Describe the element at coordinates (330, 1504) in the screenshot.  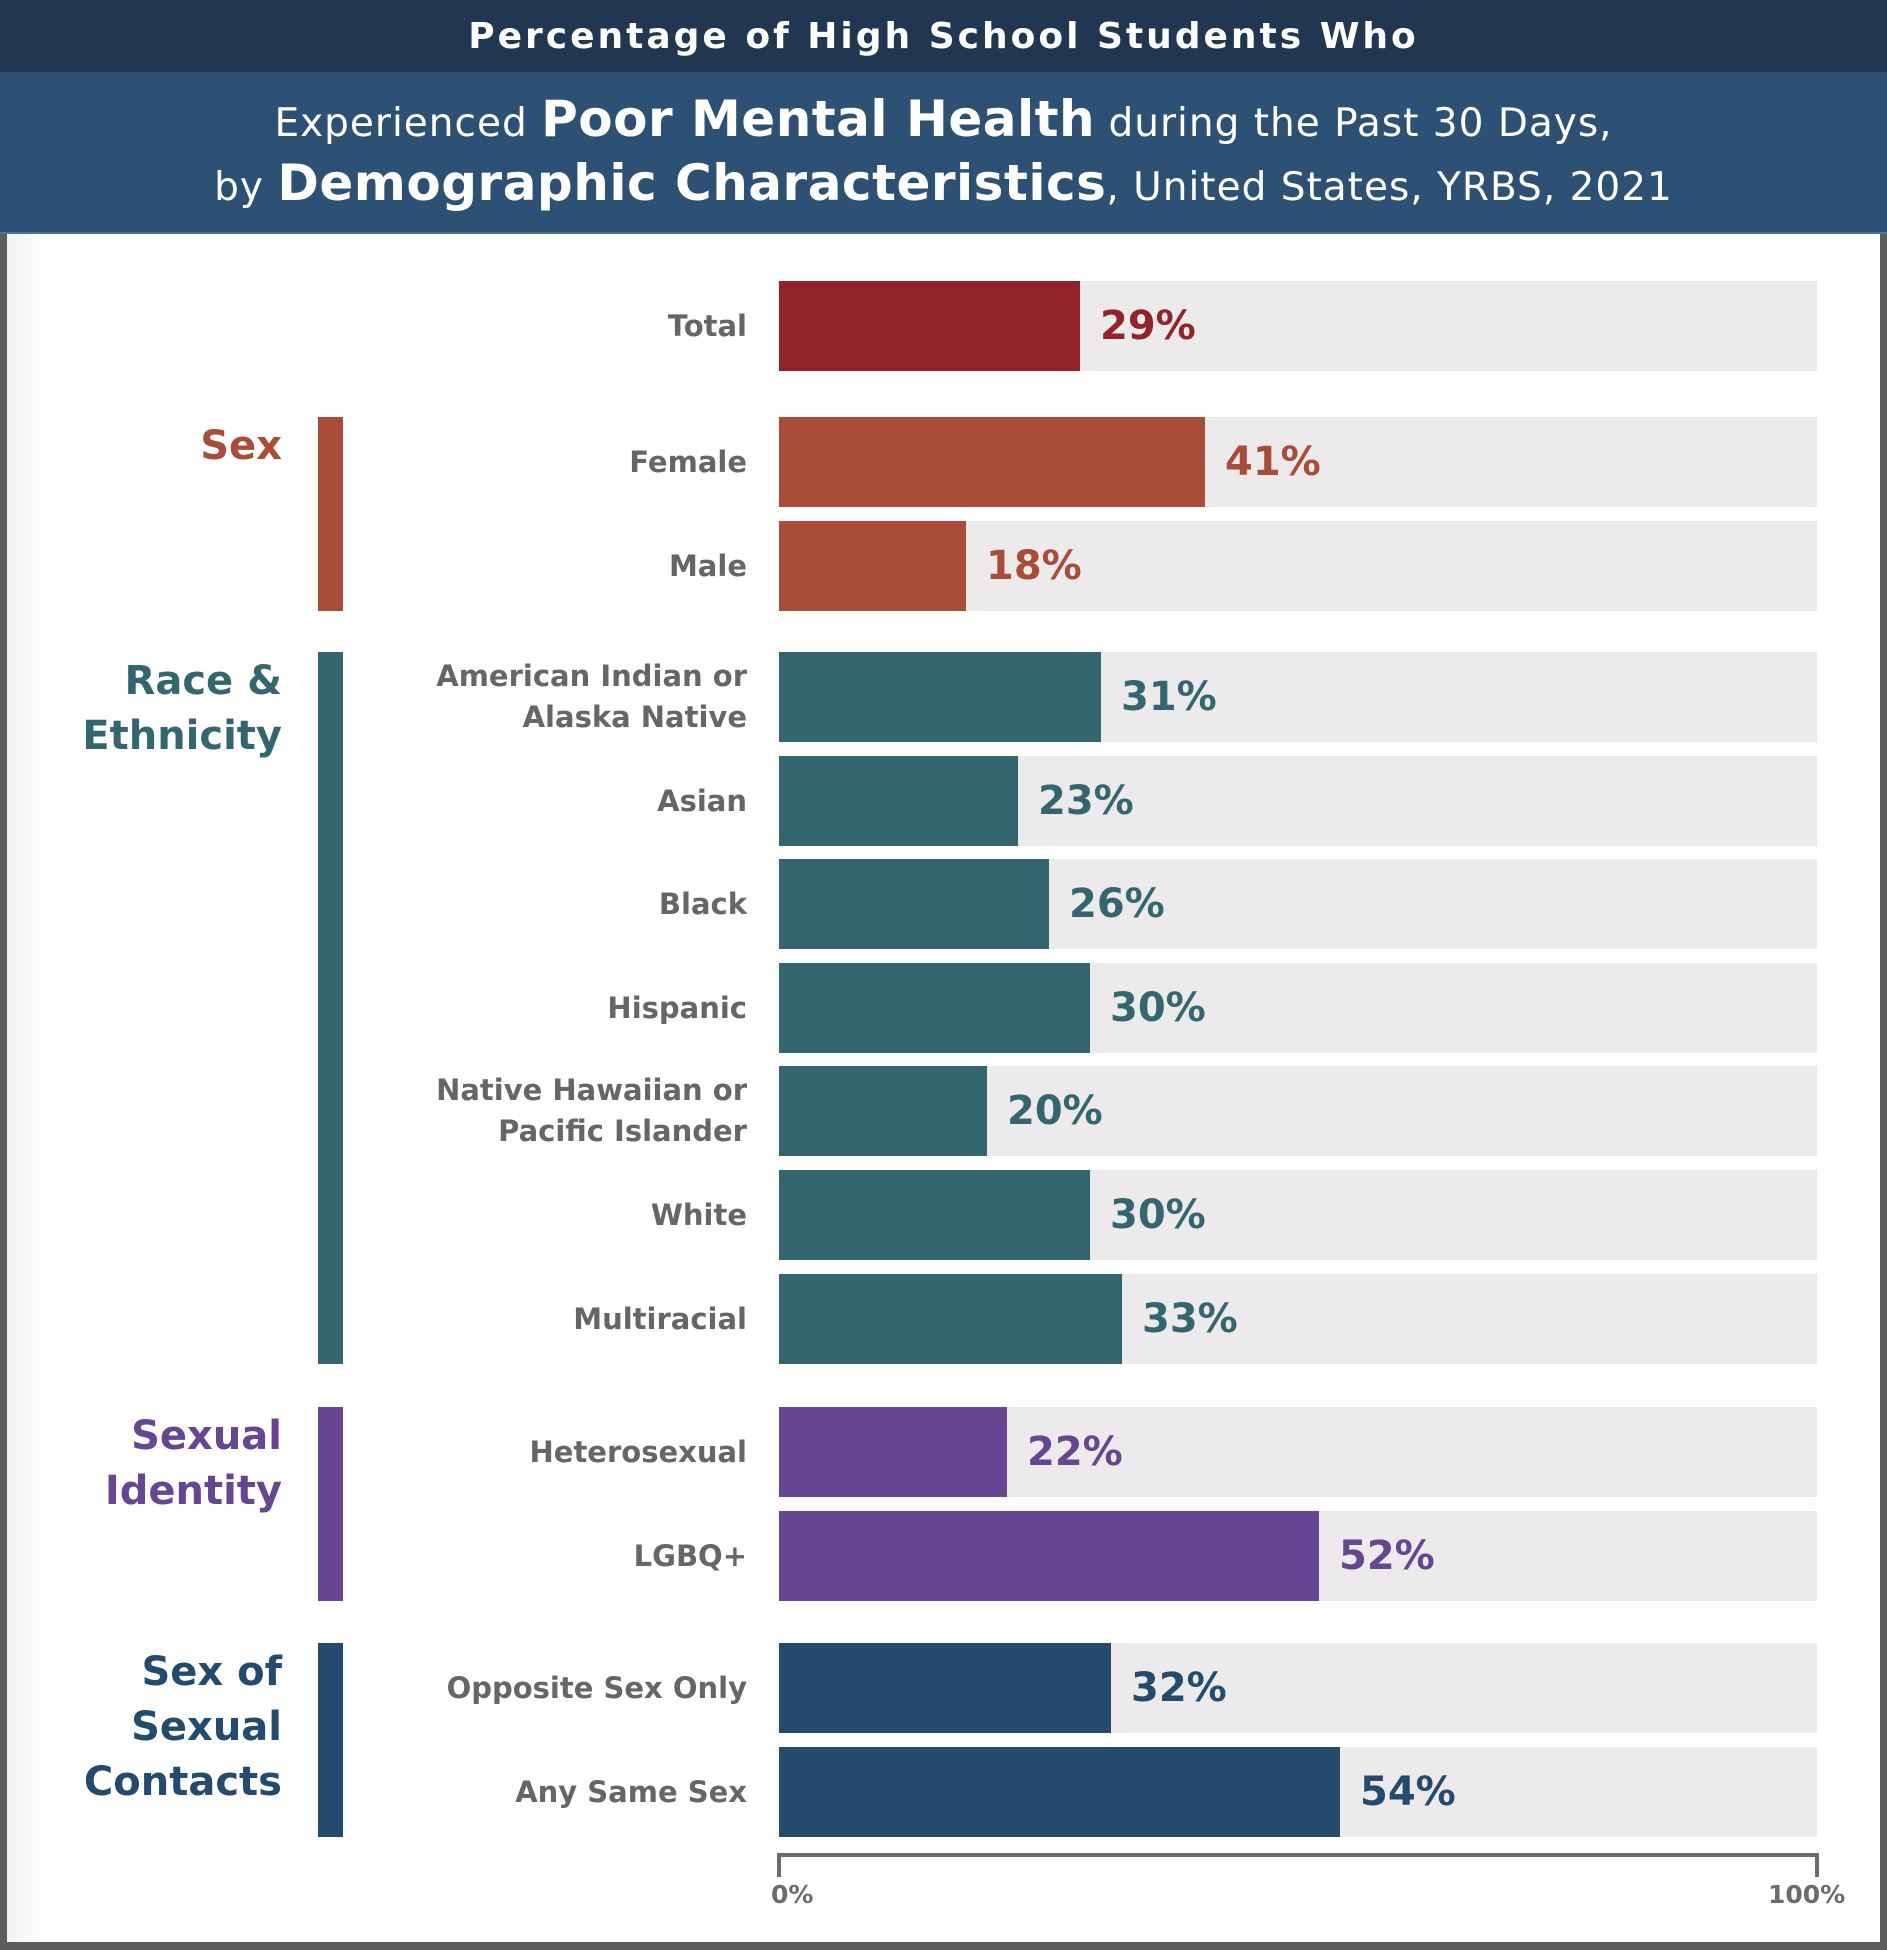
I see `category-accent-bar-sexual-identity` at that location.